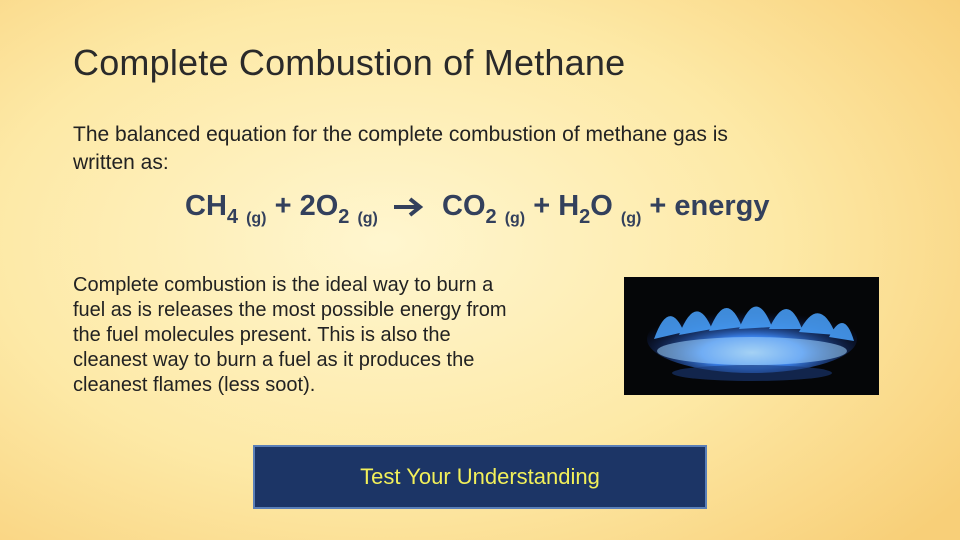 The width and height of the screenshot is (960, 540). What do you see at coordinates (408, 207) in the screenshot?
I see `arrow` at bounding box center [408, 207].